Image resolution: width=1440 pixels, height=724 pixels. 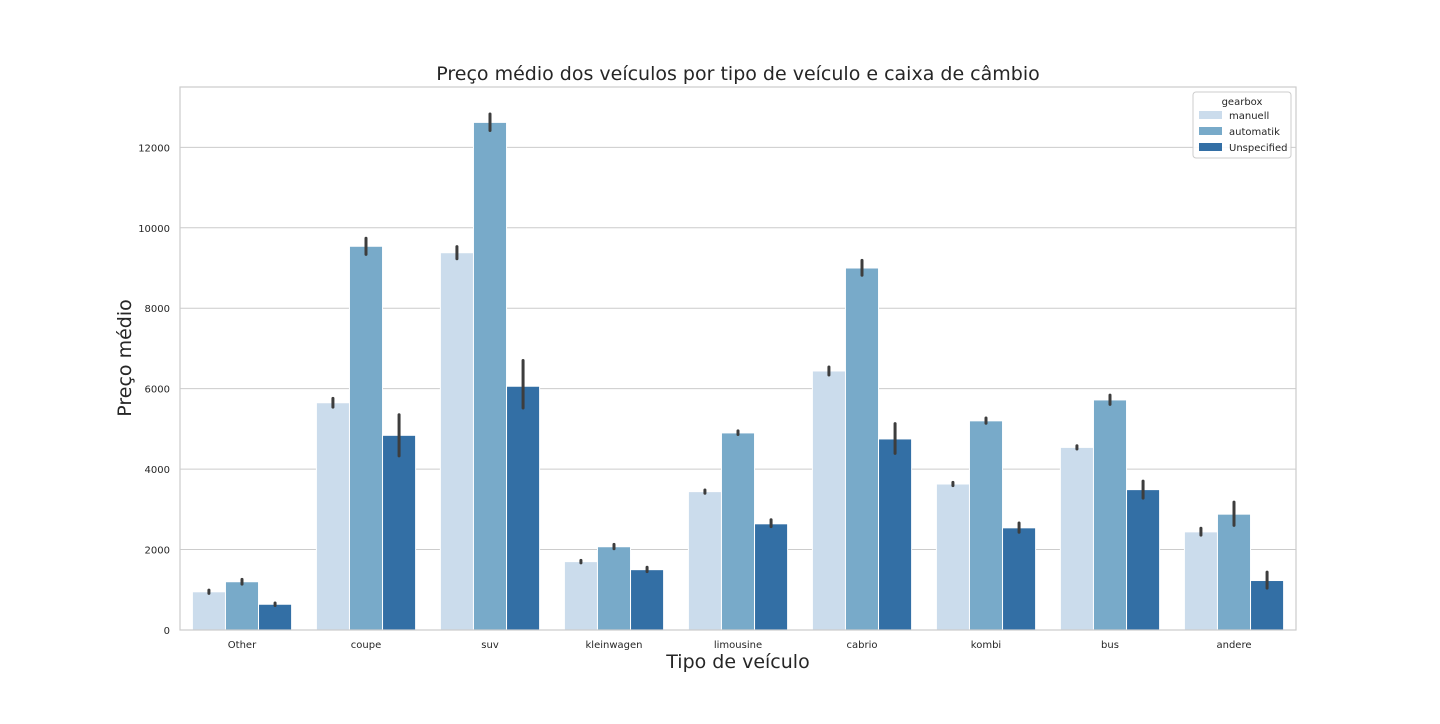 What do you see at coordinates (523, 508) in the screenshot?
I see `bar-unspecified-suv` at bounding box center [523, 508].